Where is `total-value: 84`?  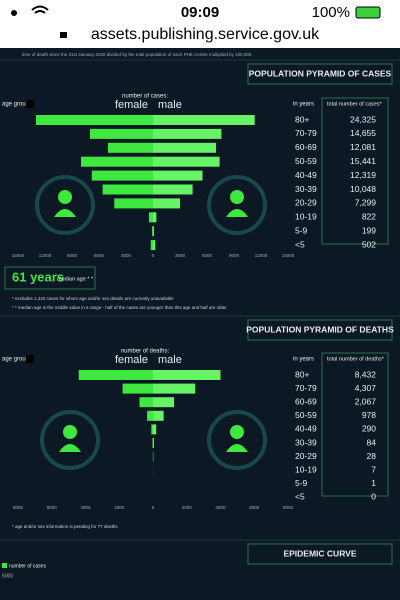
total-value: 84 is located at coordinates (372, 442).